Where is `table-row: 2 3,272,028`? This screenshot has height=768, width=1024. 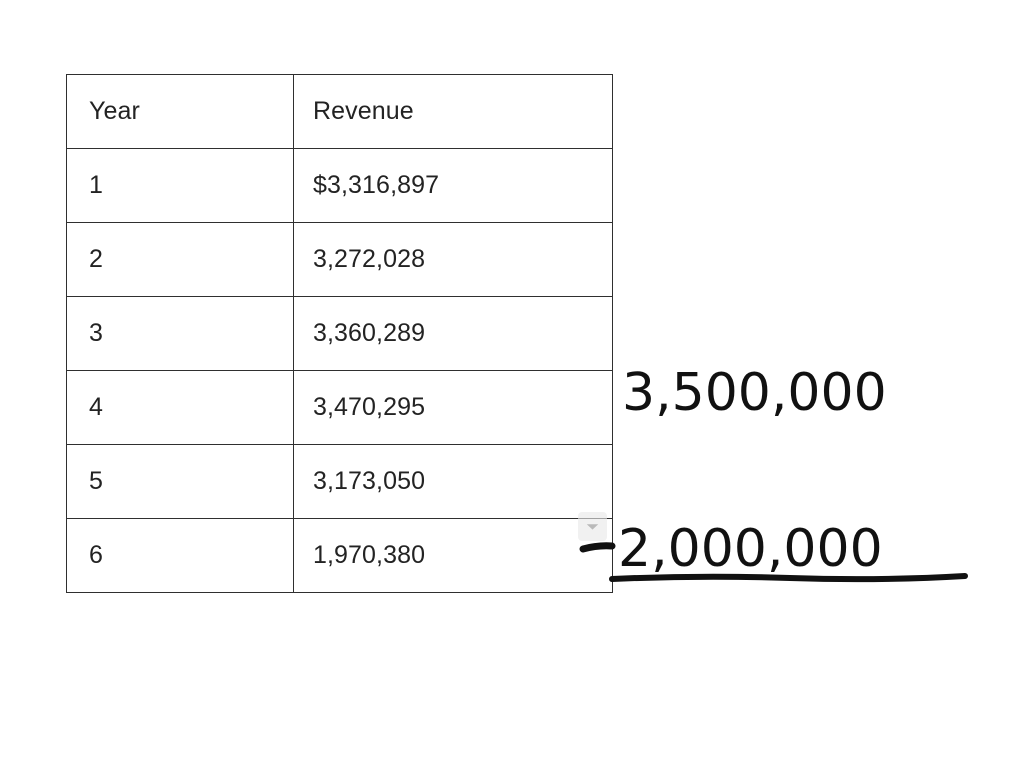
table-row: 2 3,272,028 is located at coordinates (339, 259).